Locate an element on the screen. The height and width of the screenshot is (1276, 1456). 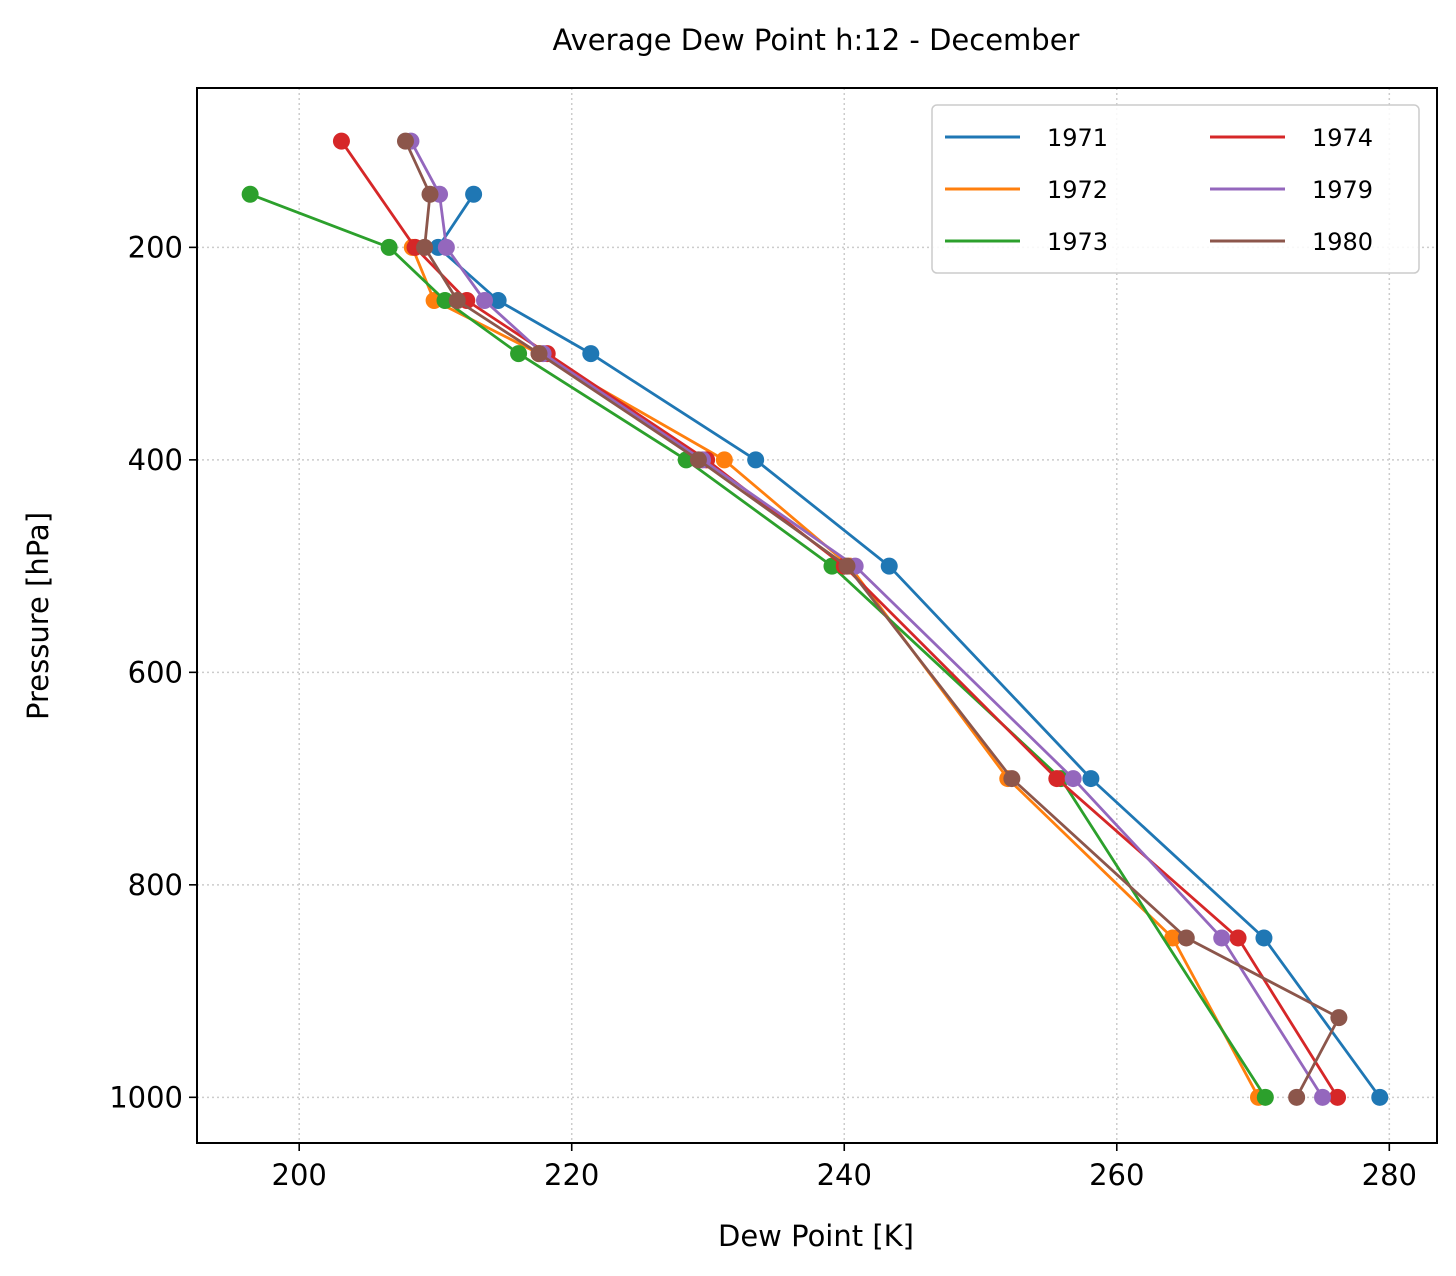
legend-item: 1979 is located at coordinates (1291, 190).